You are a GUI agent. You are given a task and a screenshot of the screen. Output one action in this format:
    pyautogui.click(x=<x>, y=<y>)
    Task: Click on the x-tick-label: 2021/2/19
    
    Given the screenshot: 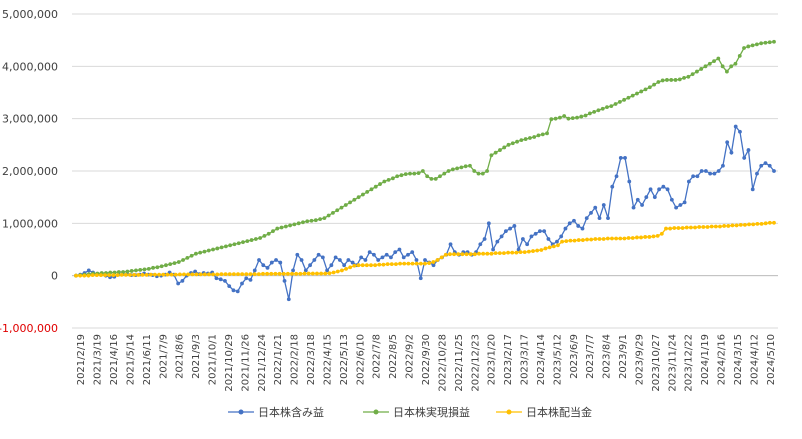 What is the action you would take?
    pyautogui.click(x=81, y=359)
    